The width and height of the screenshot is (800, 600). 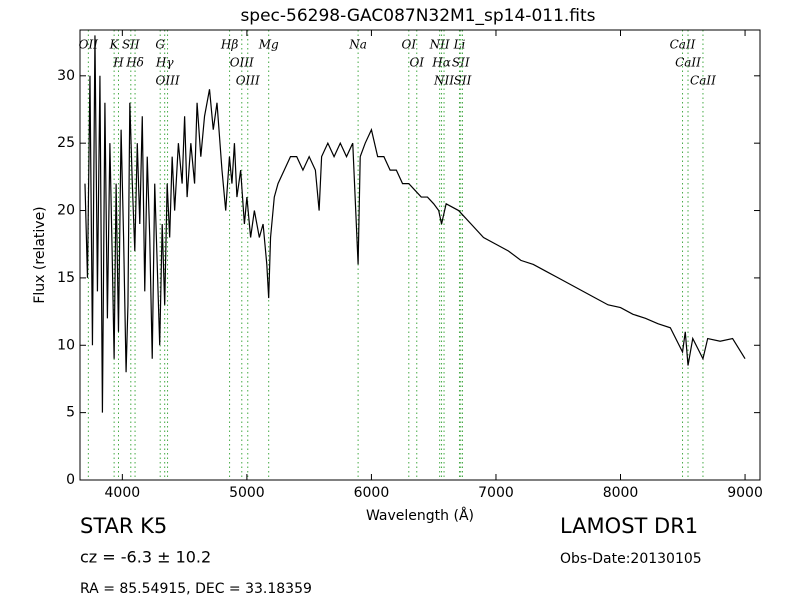 I want to click on x-tick-label: 4000, so click(x=123, y=493).